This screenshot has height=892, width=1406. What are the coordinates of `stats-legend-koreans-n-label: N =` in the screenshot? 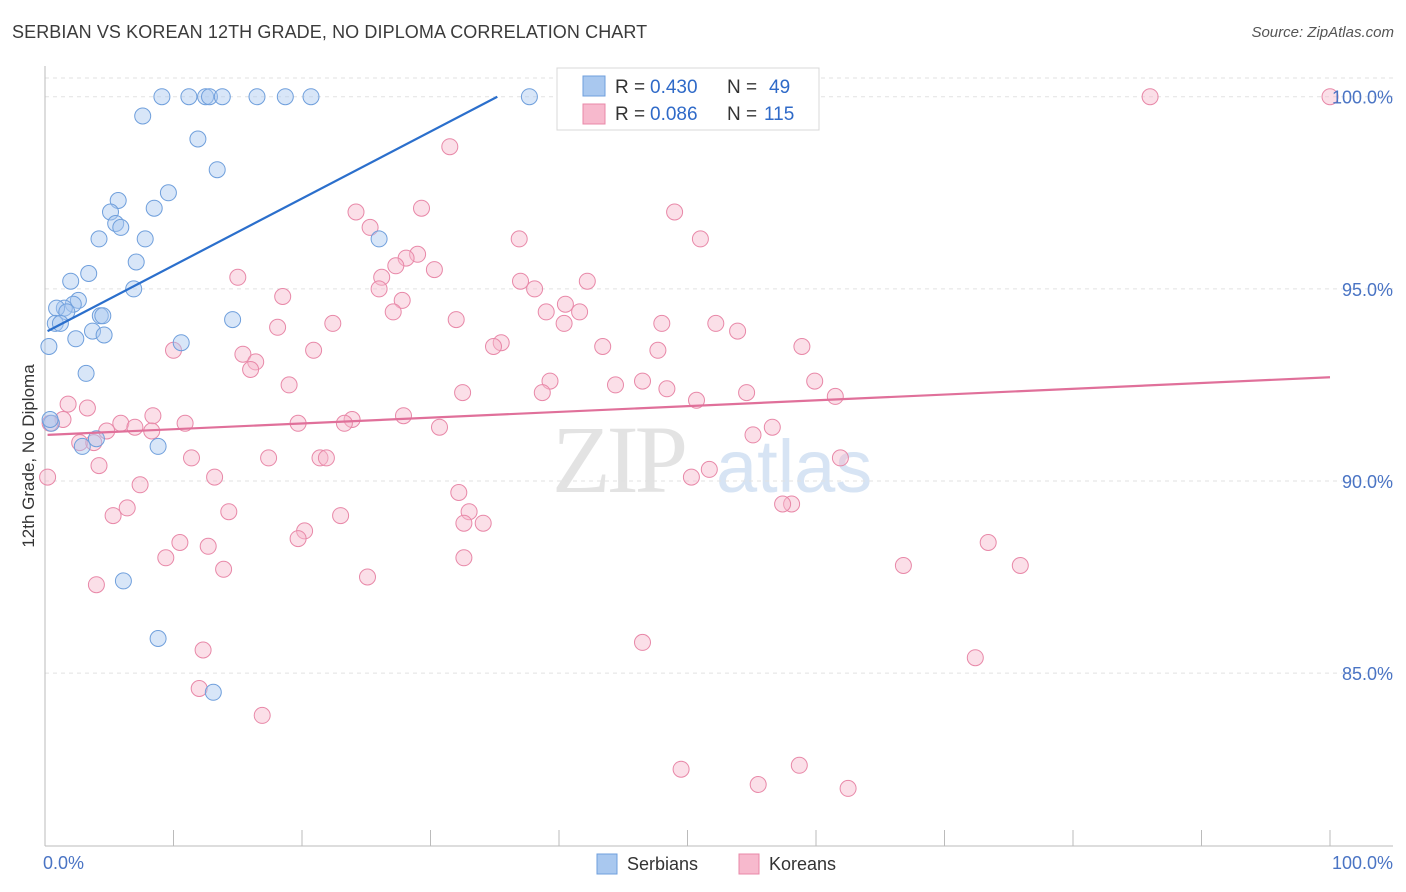 It's located at (742, 114).